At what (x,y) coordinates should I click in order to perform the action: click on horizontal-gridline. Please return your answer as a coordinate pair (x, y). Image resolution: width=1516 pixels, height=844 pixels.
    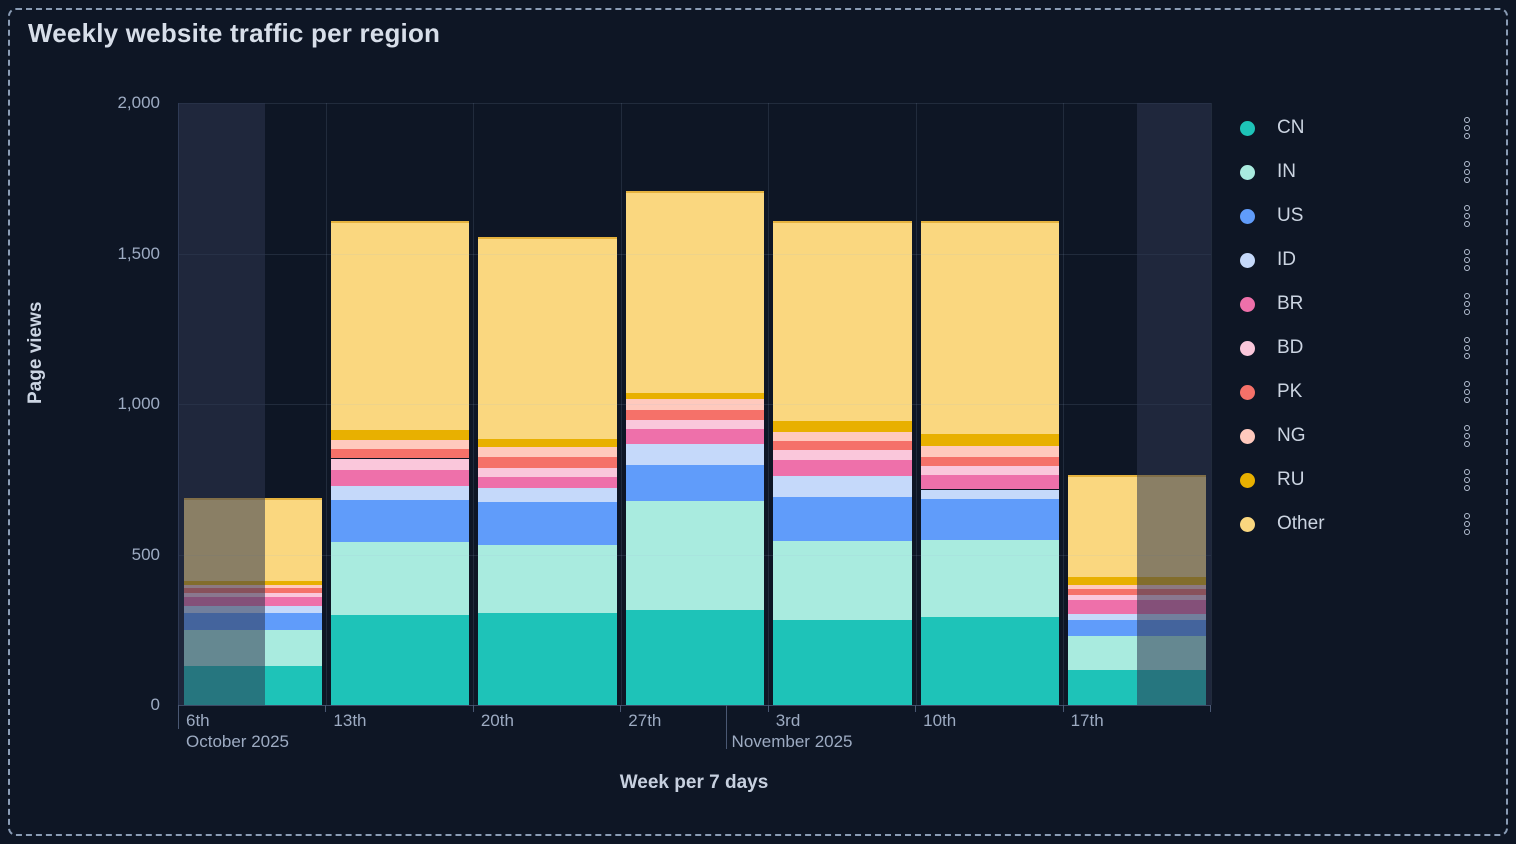
    Looking at the image, I should click on (695, 555).